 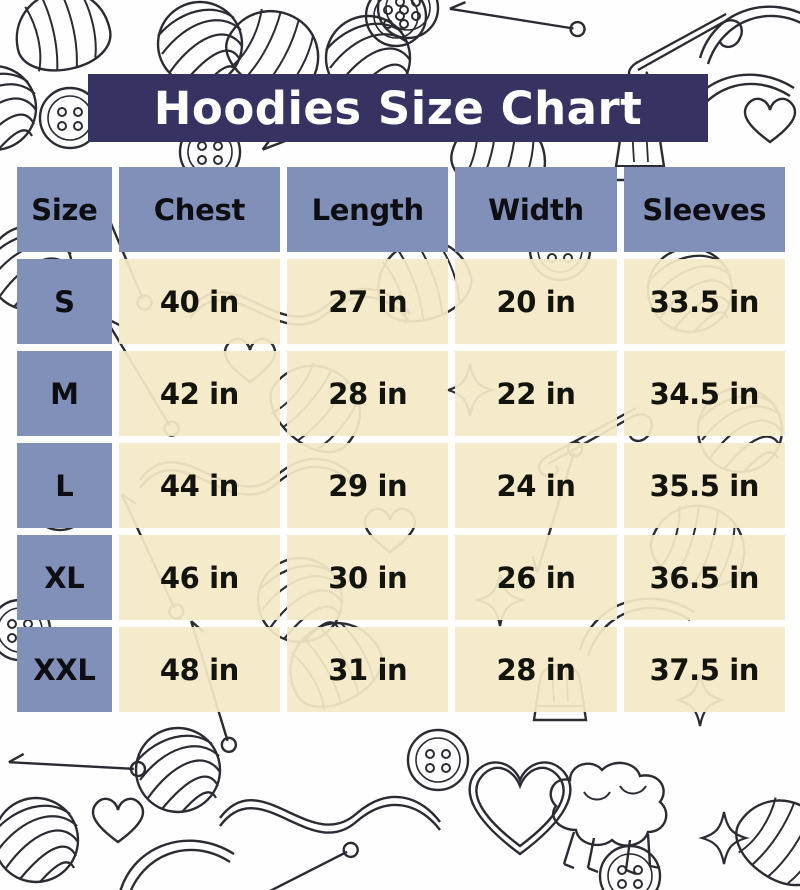 I want to click on table-row: XL 46 in 30 in 26 in 36.5 in, so click(x=401, y=577).